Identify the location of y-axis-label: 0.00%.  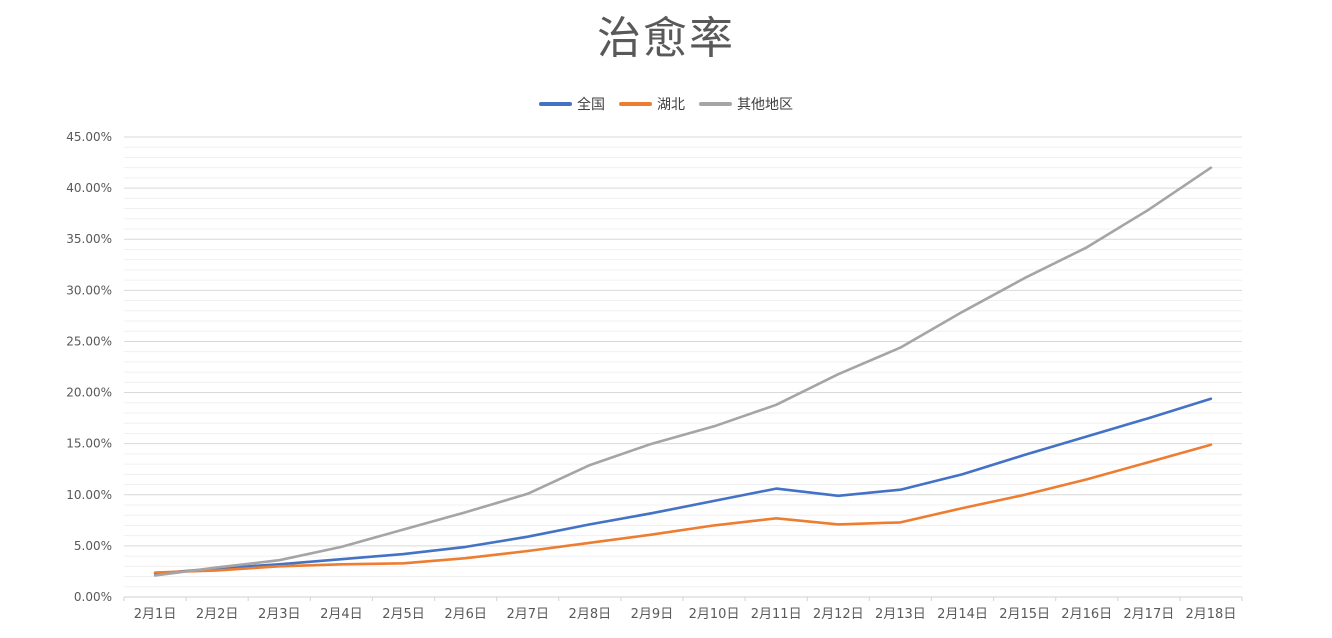
(93, 597).